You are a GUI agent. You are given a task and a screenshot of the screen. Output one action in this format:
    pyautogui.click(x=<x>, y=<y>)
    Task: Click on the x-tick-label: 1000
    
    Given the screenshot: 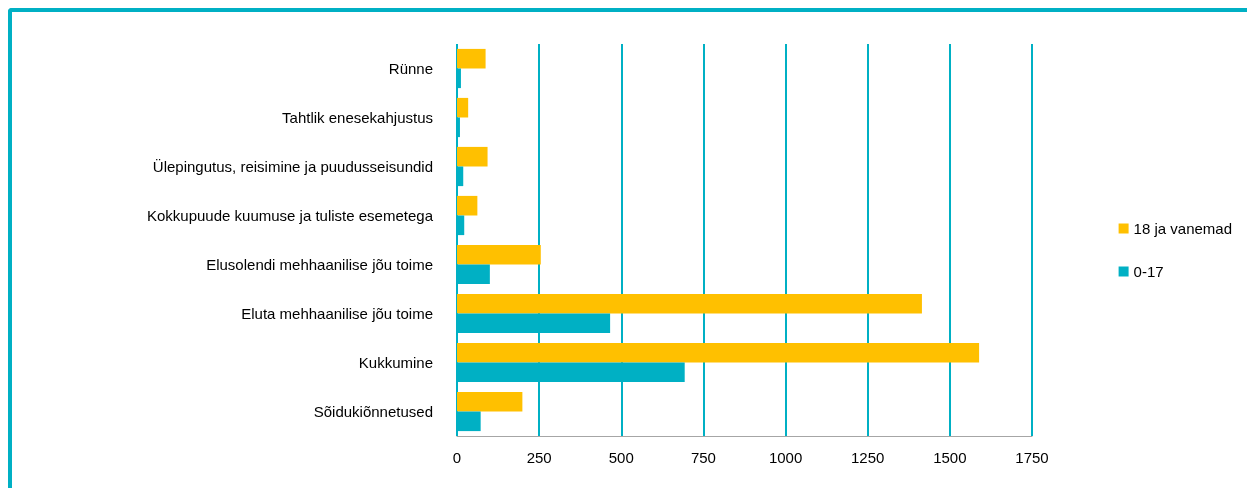 What is the action you would take?
    pyautogui.click(x=785, y=457)
    